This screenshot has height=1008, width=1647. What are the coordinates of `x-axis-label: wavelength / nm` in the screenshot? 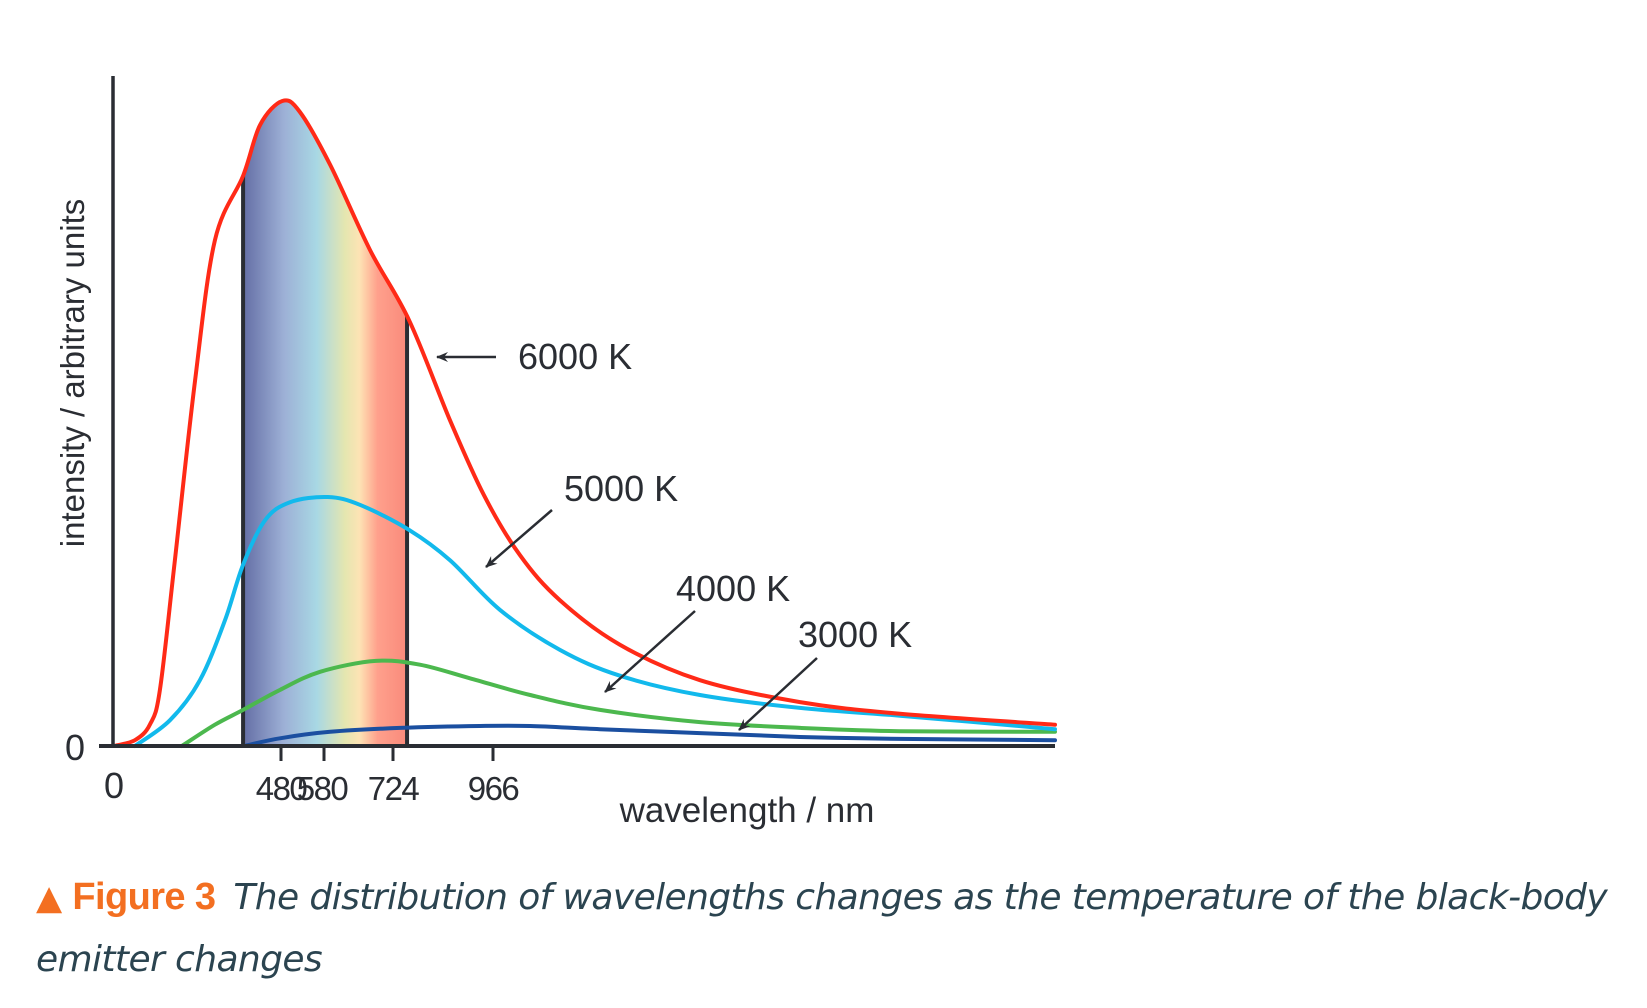 It's located at (747, 810).